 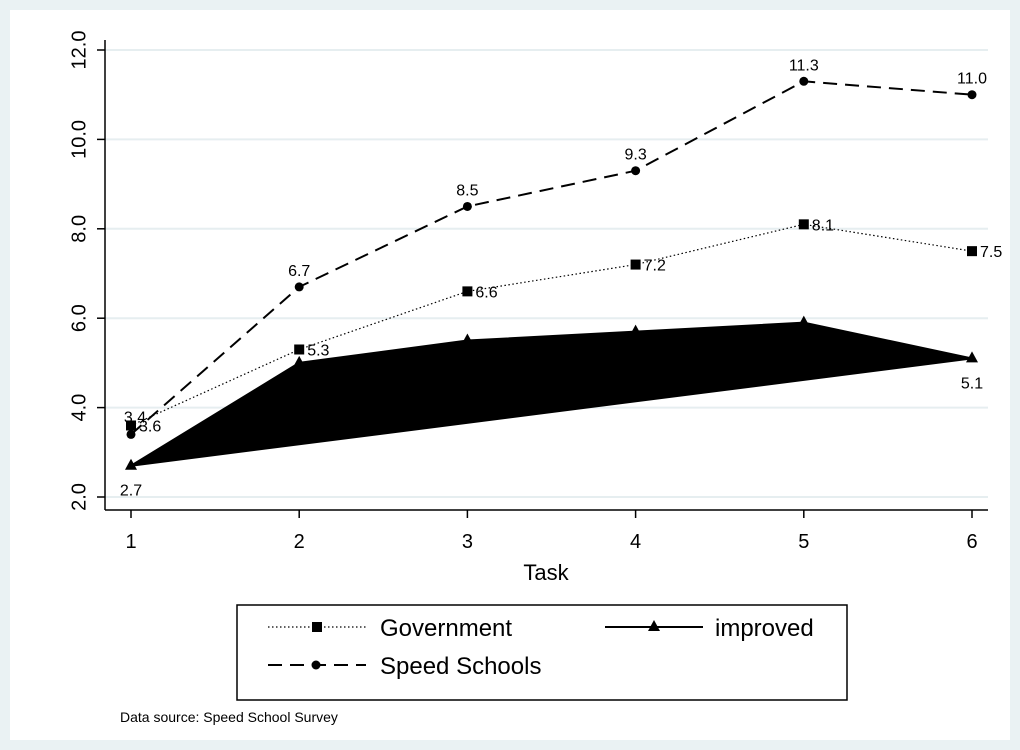 What do you see at coordinates (467, 542) in the screenshot?
I see `x-tick-label: 3` at bounding box center [467, 542].